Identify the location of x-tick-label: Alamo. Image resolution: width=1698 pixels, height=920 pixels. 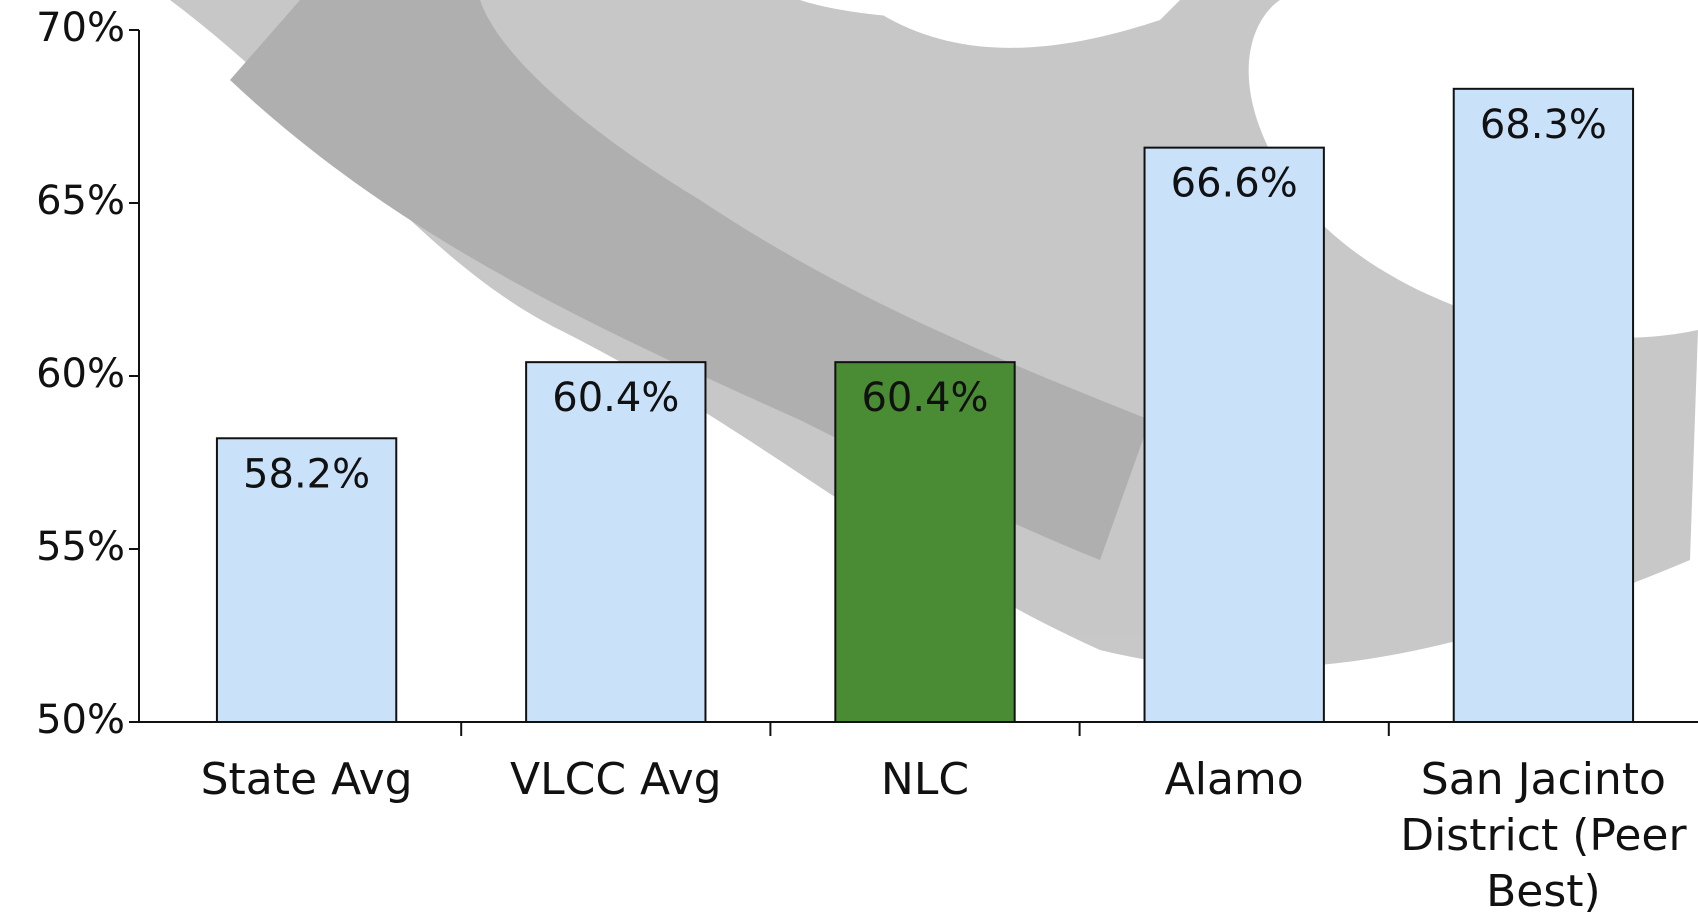
(1234, 779).